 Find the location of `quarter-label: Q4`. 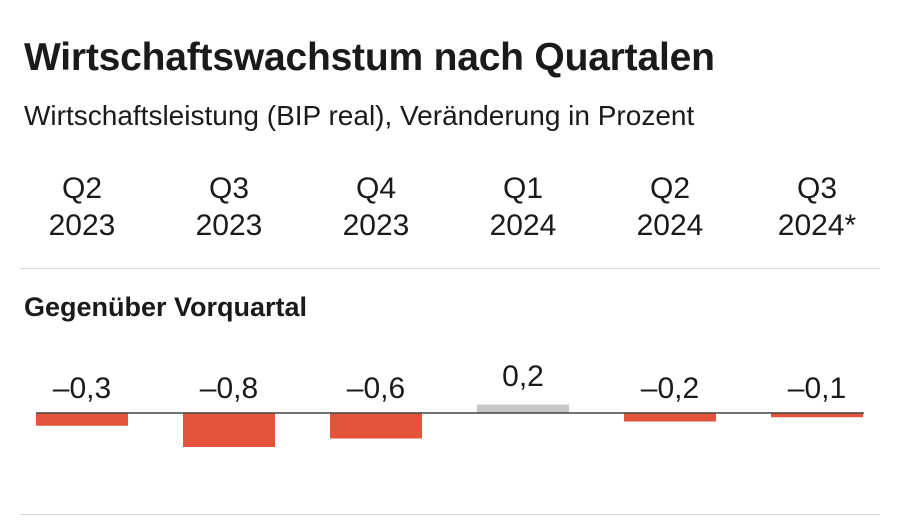

quarter-label: Q4 is located at coordinates (376, 188).